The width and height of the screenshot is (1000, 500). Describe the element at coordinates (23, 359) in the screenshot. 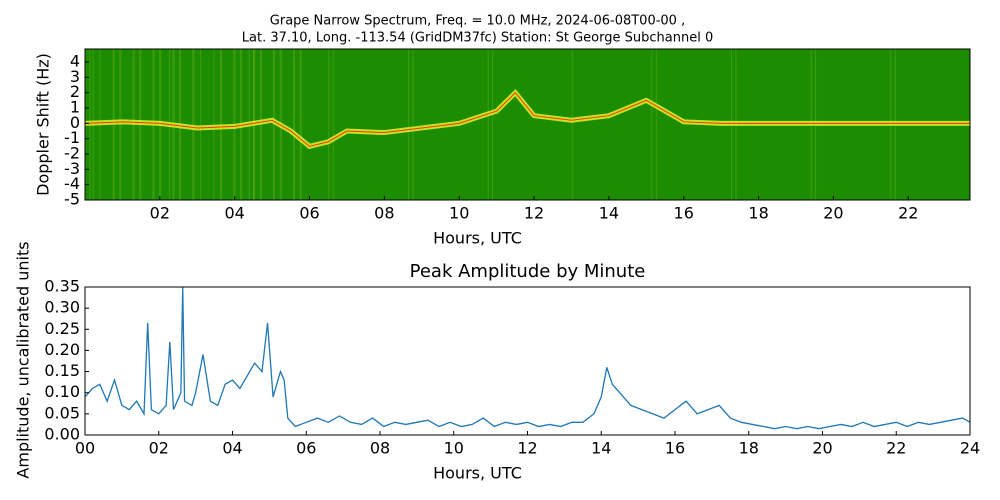

I see `y-axis-label: Amplitude, uncalibrated units` at that location.